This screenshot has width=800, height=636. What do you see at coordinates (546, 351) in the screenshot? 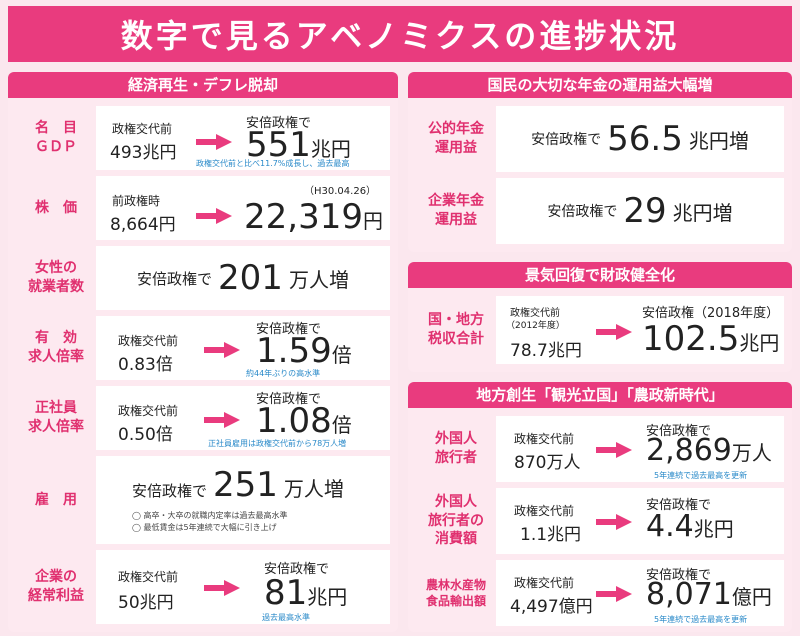
I see `tax-before-value: 78.7兆円` at bounding box center [546, 351].